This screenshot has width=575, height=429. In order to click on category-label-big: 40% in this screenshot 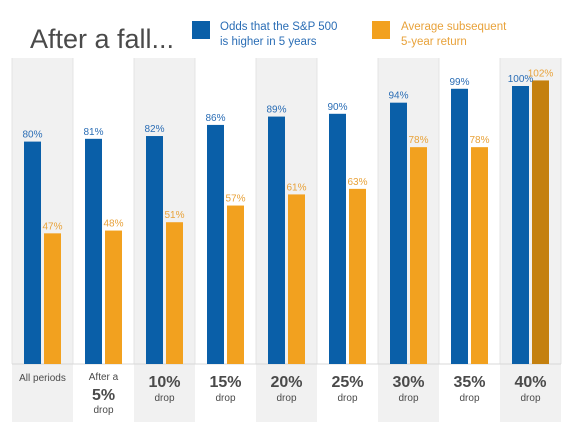, I will do `click(530, 382)`.